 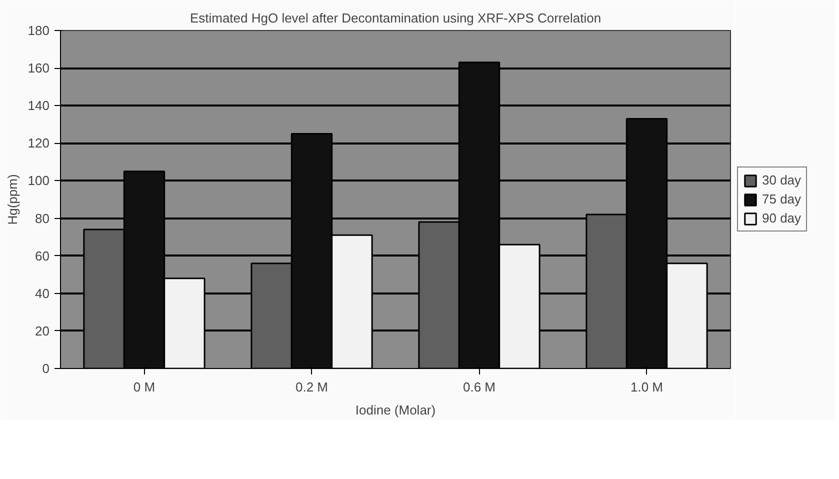 What do you see at coordinates (782, 199) in the screenshot?
I see `legend-label: 75 day` at bounding box center [782, 199].